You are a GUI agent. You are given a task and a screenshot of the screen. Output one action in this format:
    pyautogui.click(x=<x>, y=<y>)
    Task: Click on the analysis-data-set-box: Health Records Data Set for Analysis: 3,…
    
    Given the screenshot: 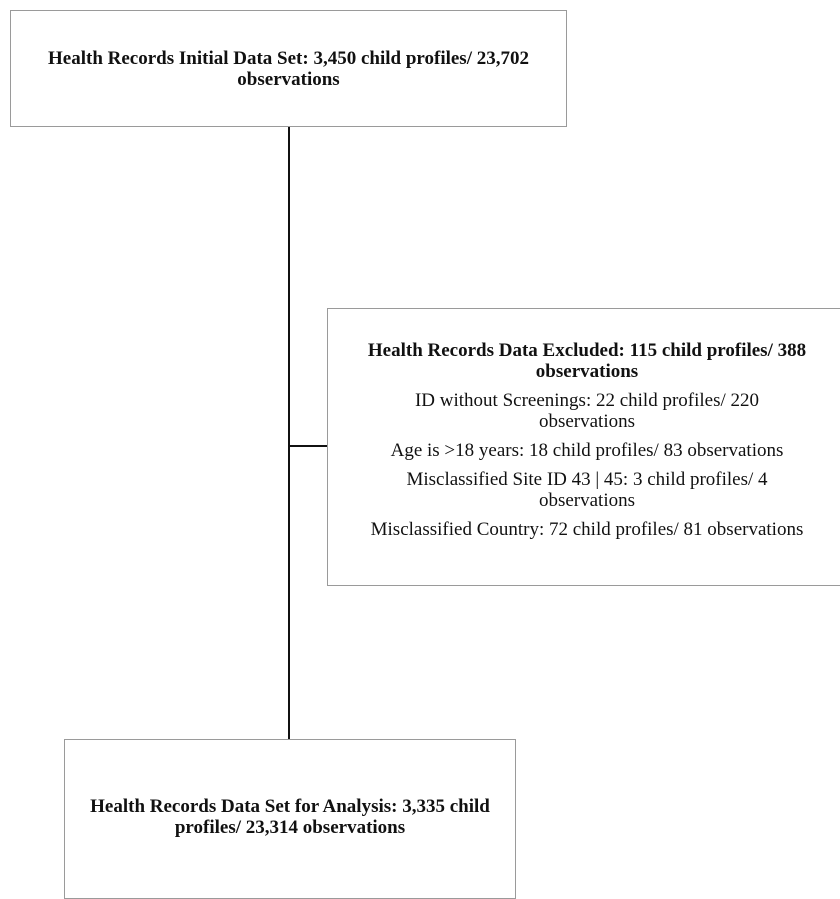 What is the action you would take?
    pyautogui.click(x=290, y=819)
    